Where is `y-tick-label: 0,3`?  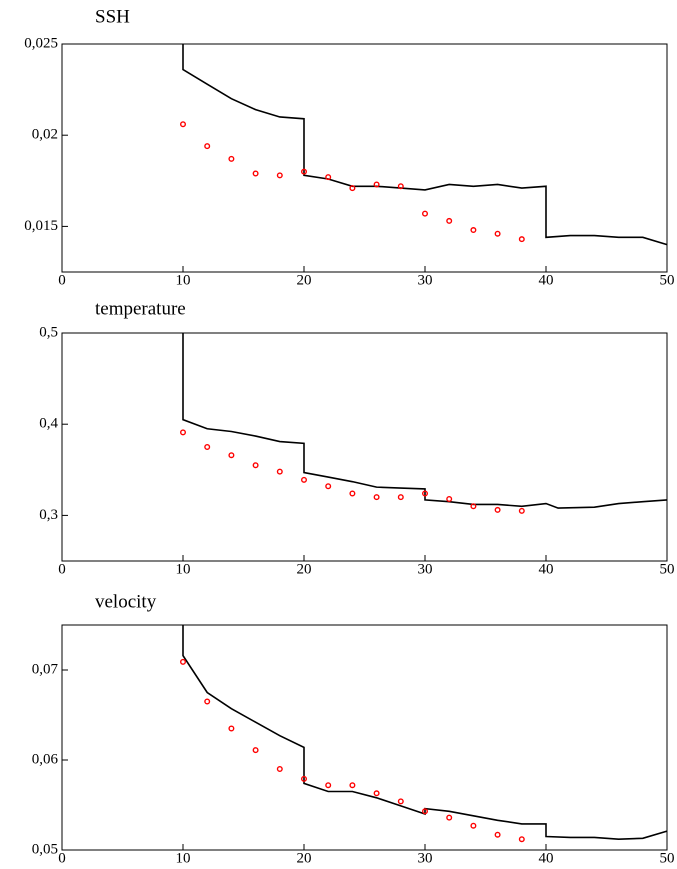 y-tick-label: 0,3 is located at coordinates (48, 515).